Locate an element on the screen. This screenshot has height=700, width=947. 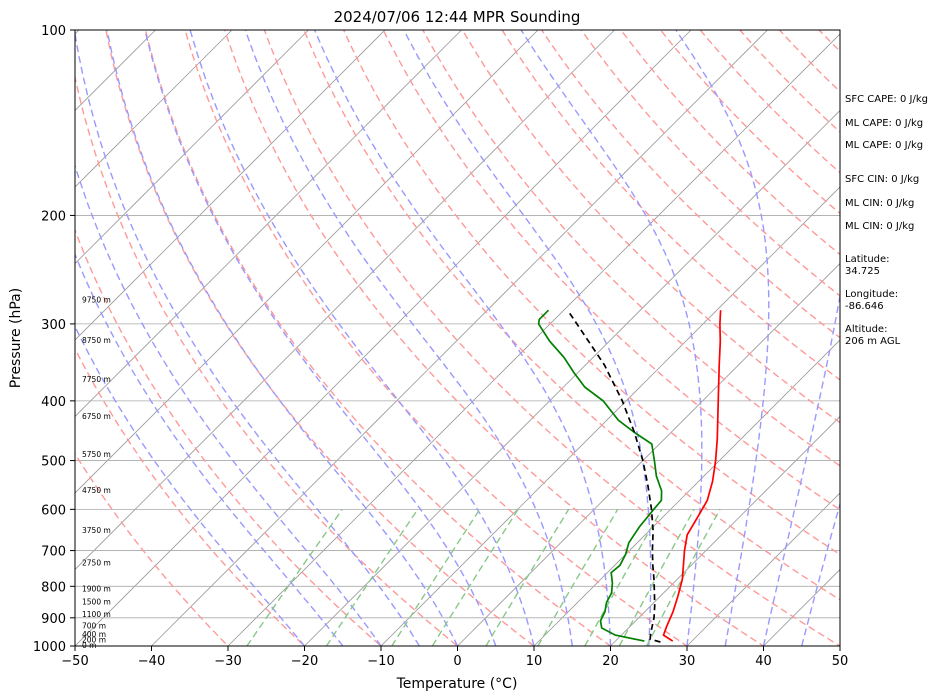
y-tick-label: 1000 is located at coordinates (49, 647).